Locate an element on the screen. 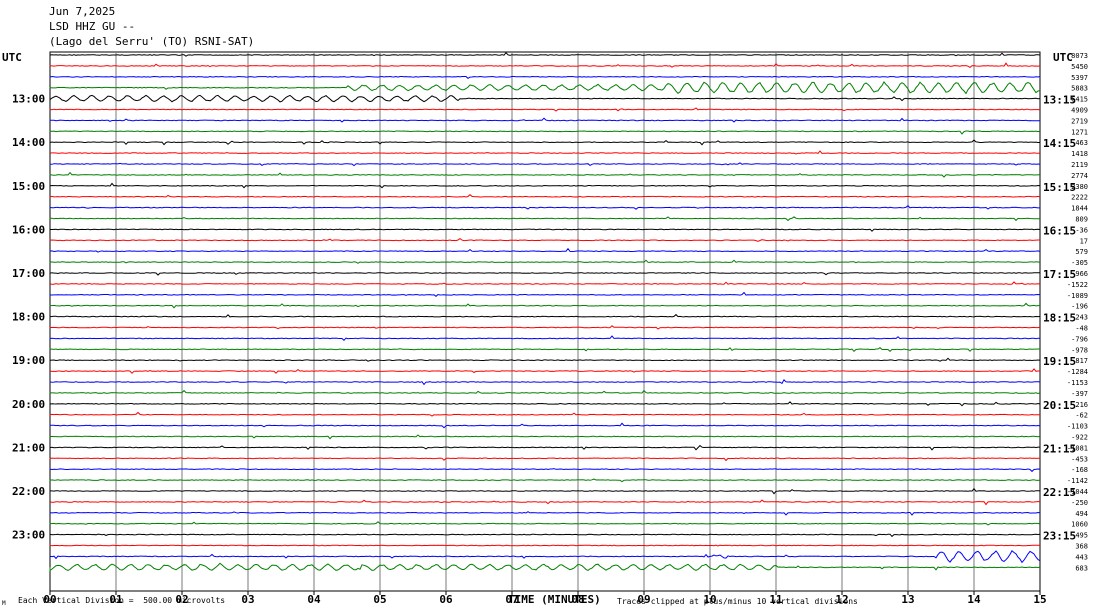 This screenshot has height=614, width=1120. hour-label-left: 20:00 is located at coordinates (28, 404).